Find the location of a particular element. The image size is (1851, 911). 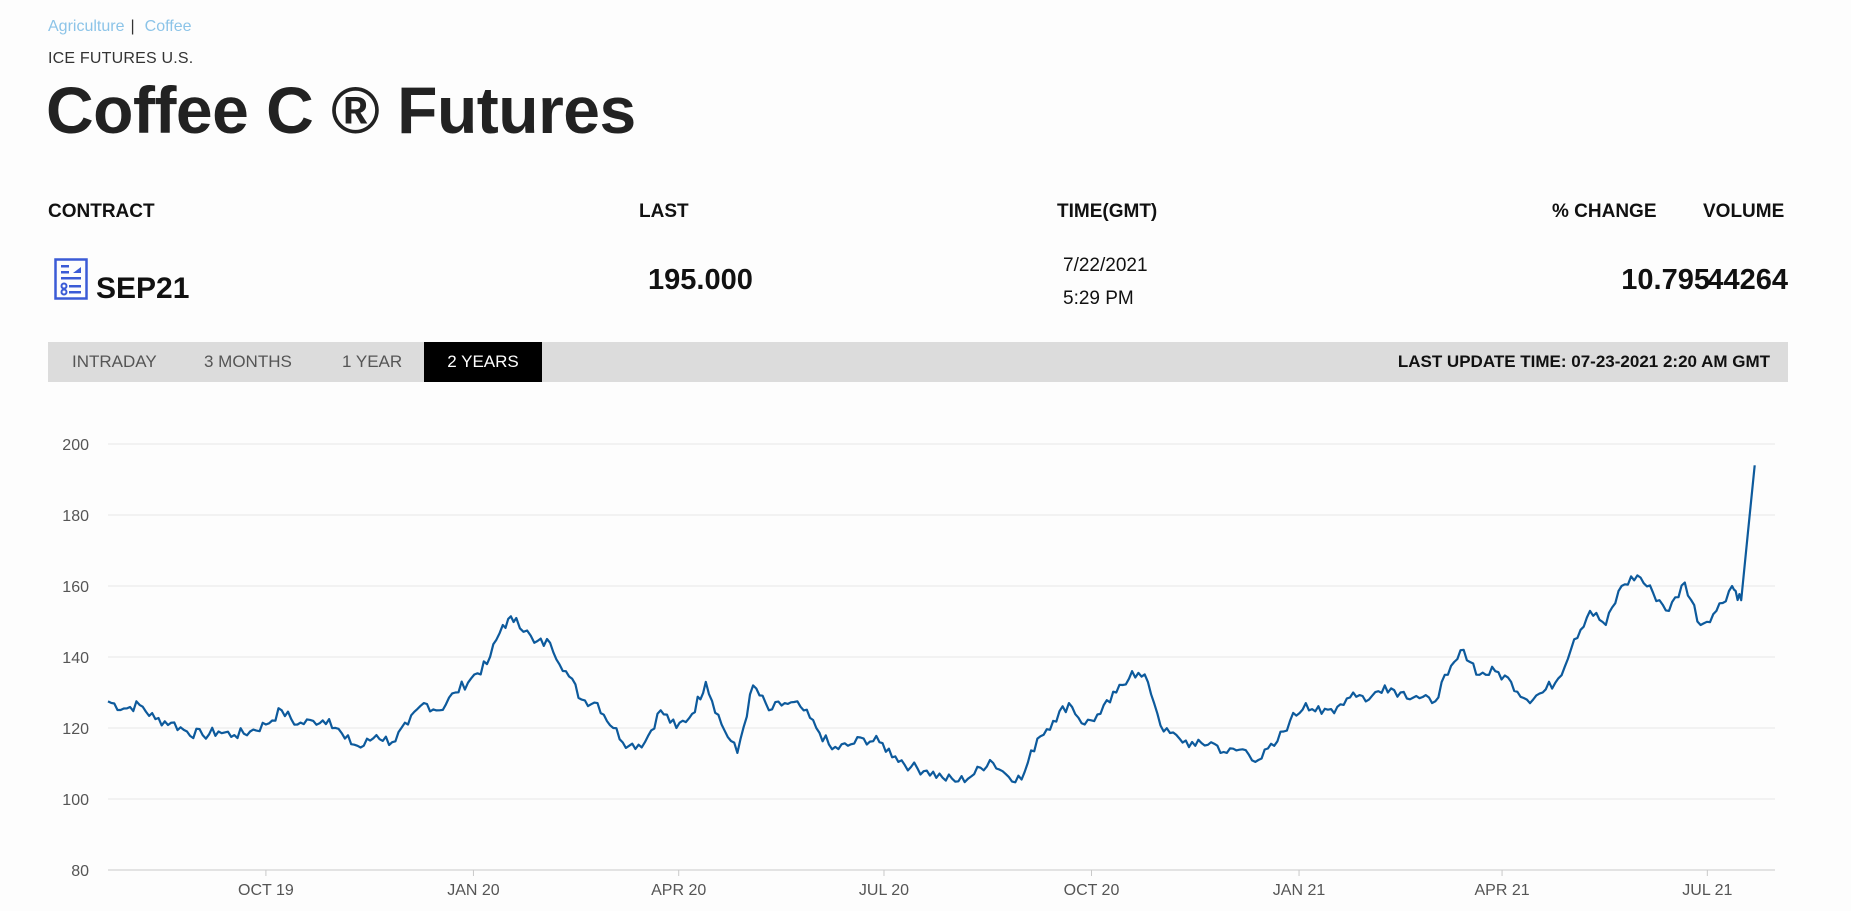

y-tick-label: 100 is located at coordinates (75, 800).